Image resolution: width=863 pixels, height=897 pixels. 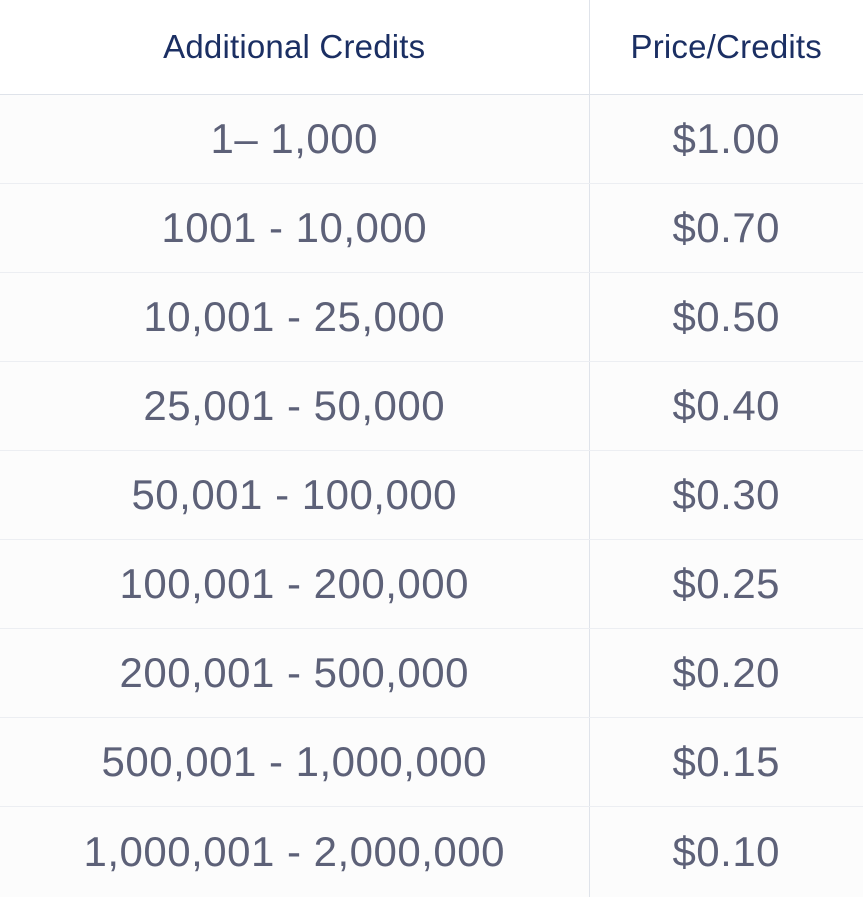 I want to click on price-cell: $0.50, so click(x=726, y=317).